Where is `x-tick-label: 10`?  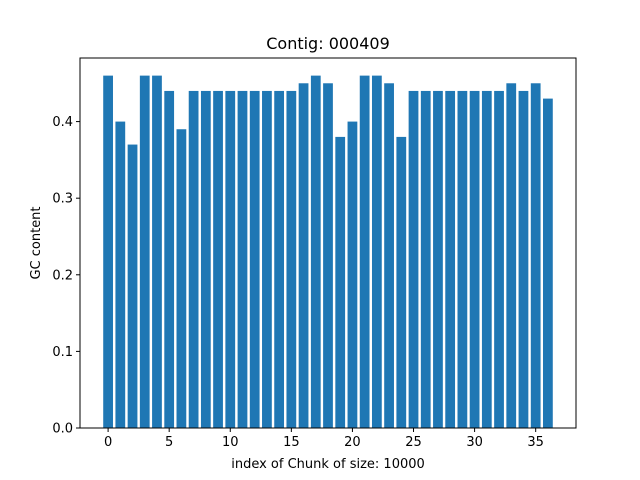
x-tick-label: 10 is located at coordinates (230, 442).